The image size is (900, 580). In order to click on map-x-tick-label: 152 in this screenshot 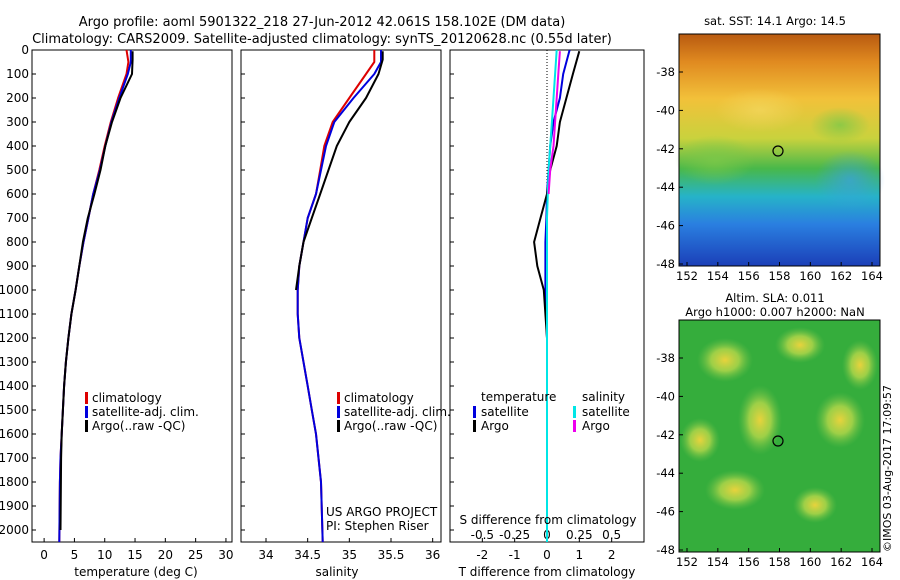, I will do `click(687, 276)`.